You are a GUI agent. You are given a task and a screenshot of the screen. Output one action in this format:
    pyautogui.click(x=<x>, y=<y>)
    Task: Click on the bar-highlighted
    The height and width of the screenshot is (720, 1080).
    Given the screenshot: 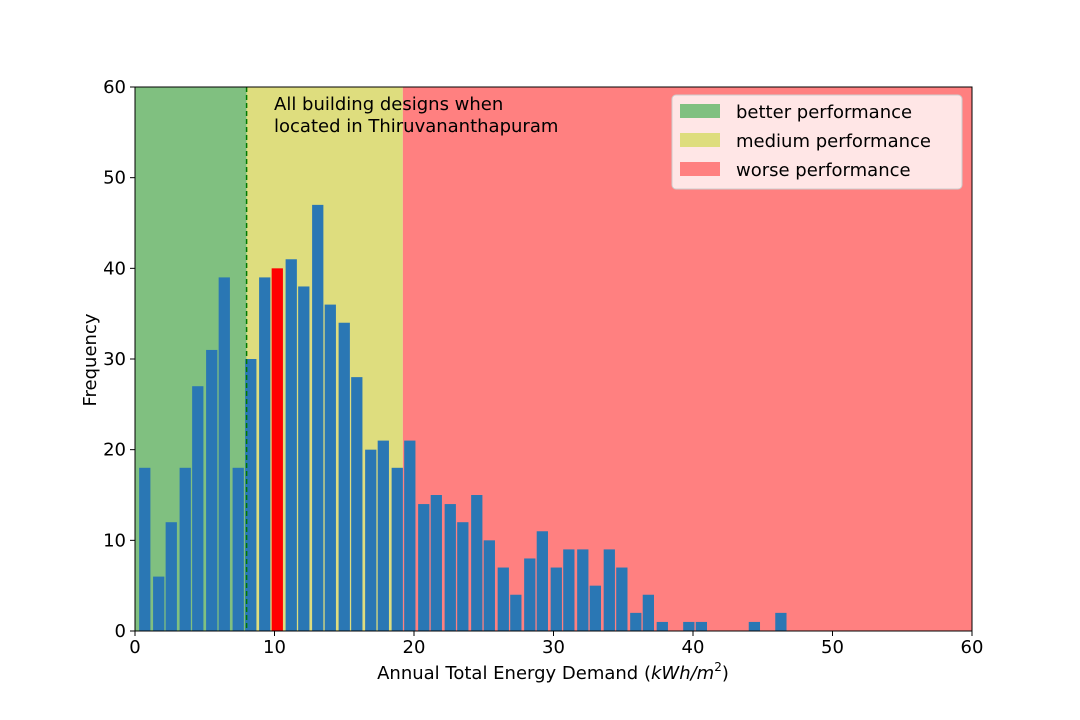 What is the action you would take?
    pyautogui.click(x=277, y=449)
    